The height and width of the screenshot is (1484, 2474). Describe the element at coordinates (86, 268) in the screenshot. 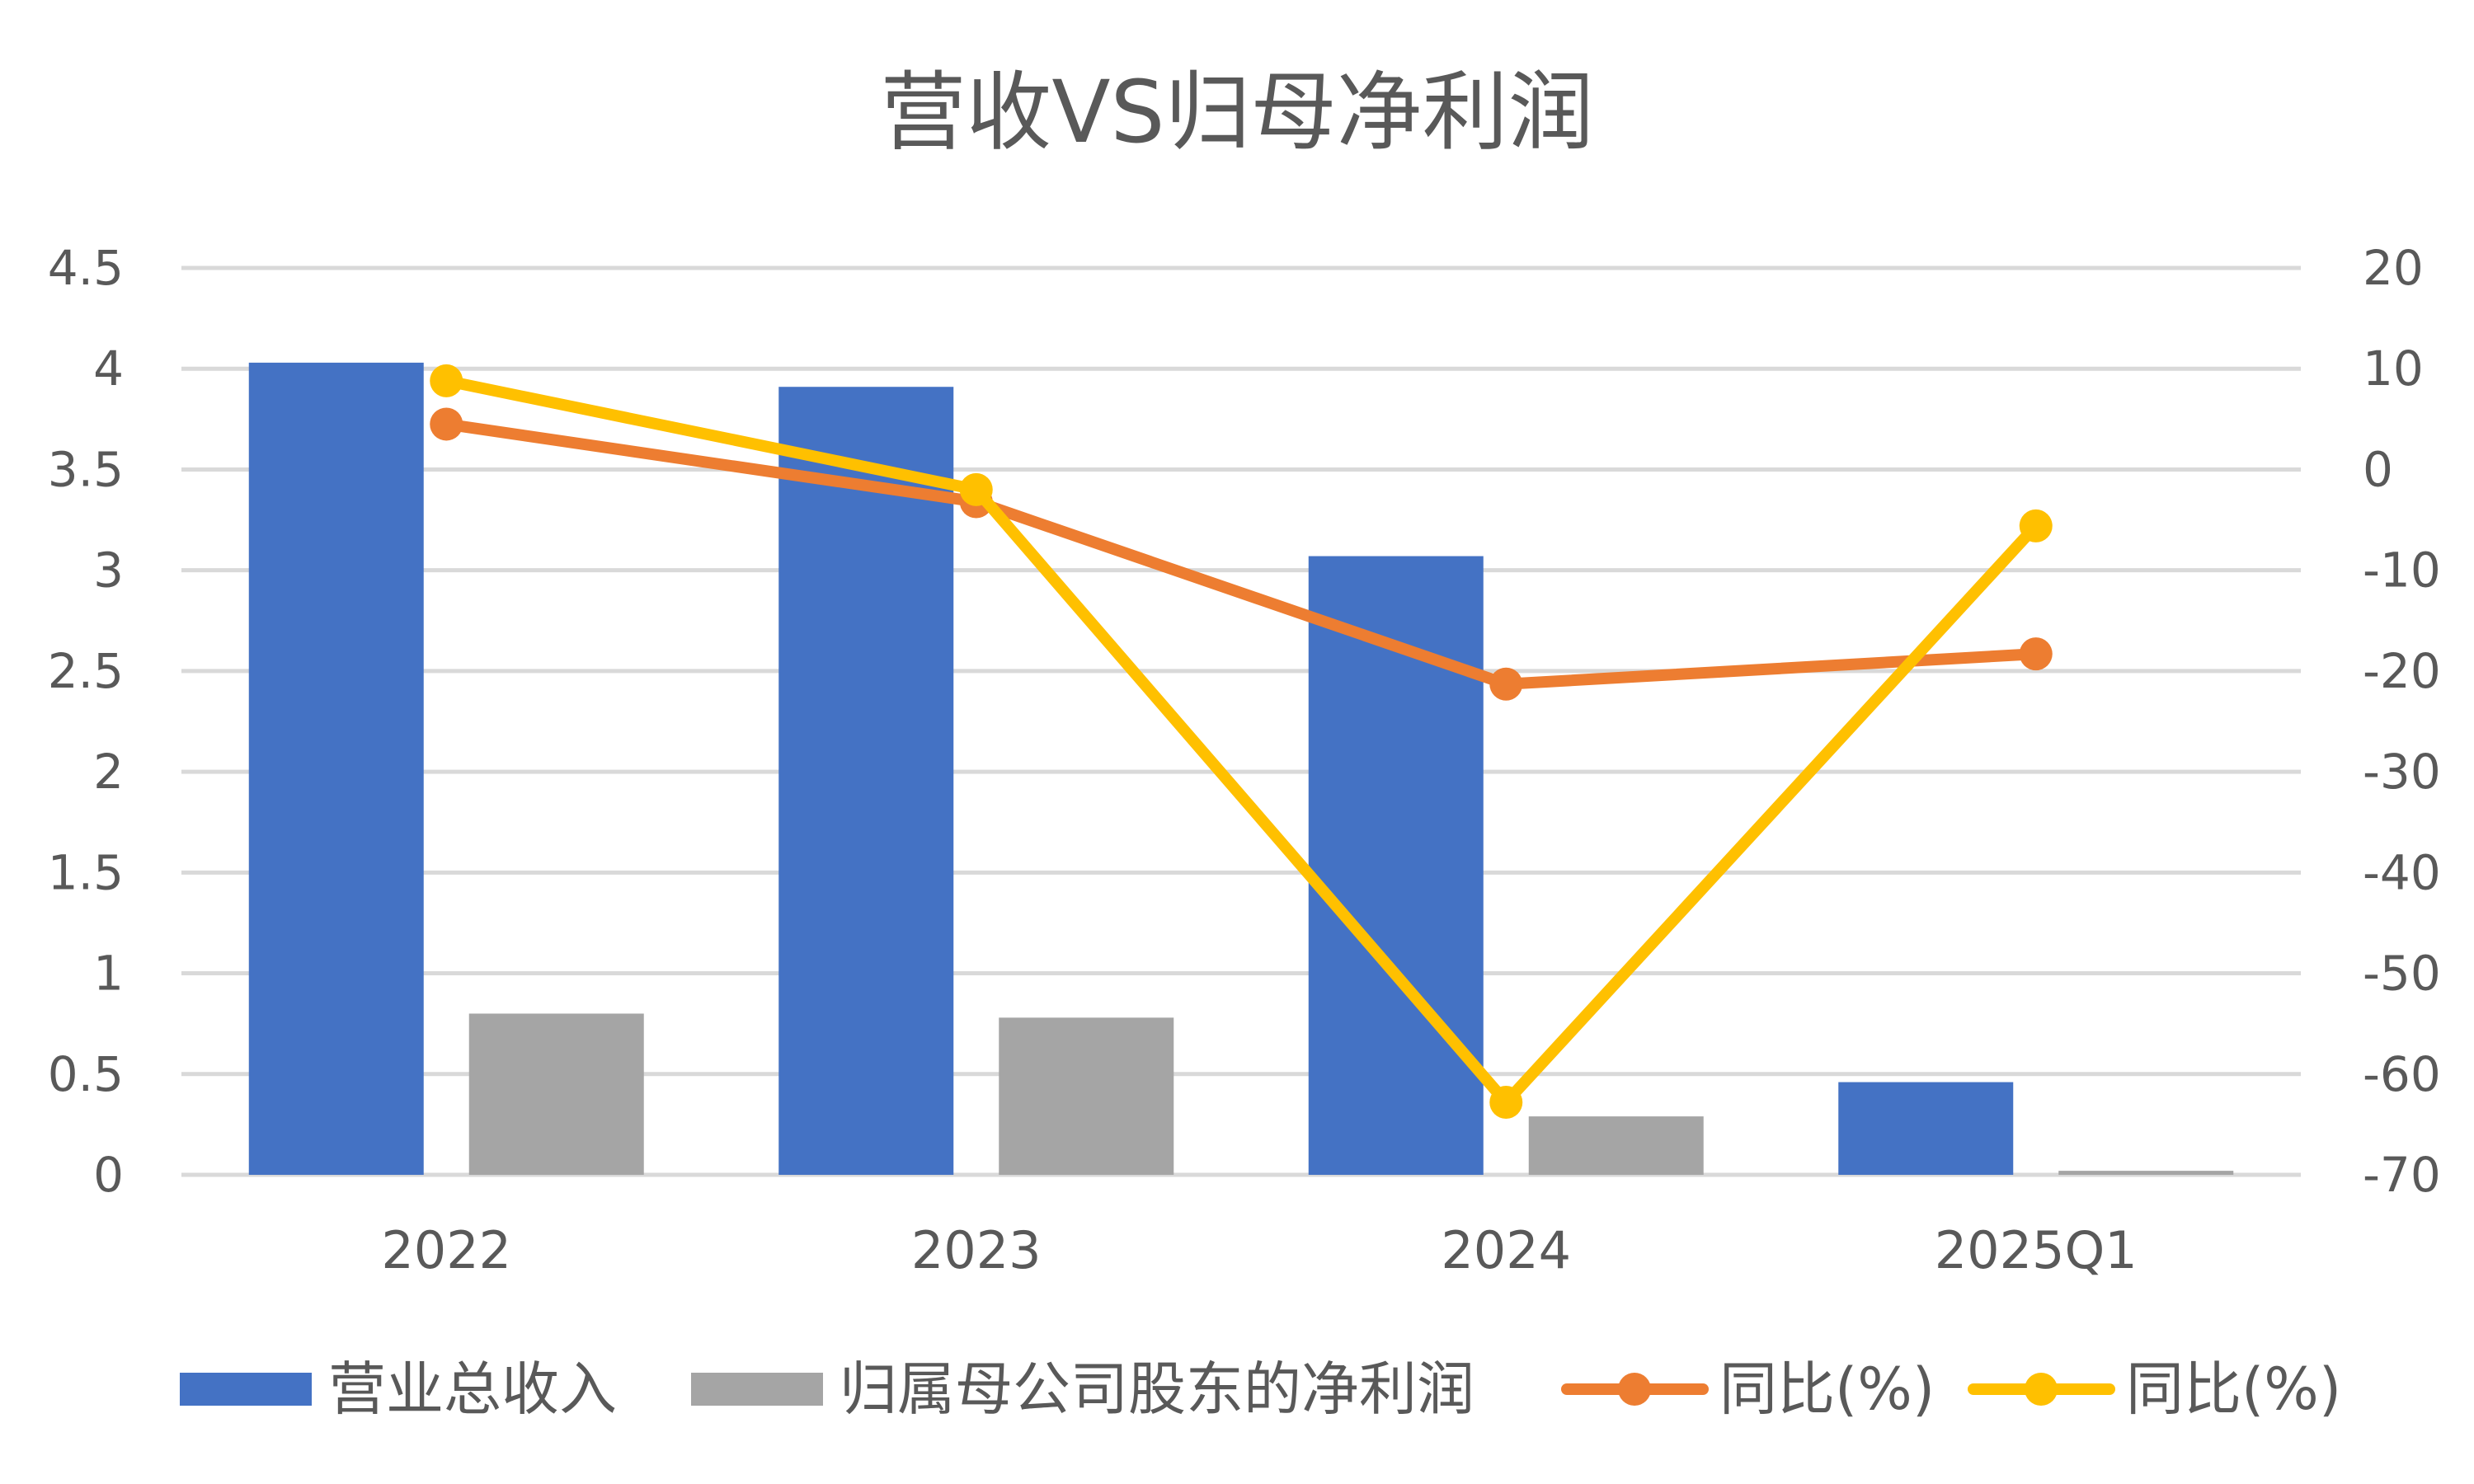

I see `left-tick-label: 4.5` at that location.